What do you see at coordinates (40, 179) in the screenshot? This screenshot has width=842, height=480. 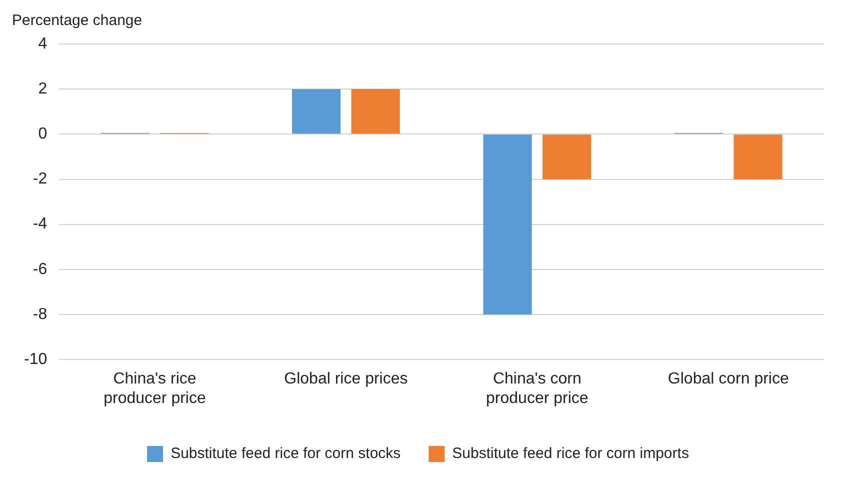 I see `y-tick-label: -2` at bounding box center [40, 179].